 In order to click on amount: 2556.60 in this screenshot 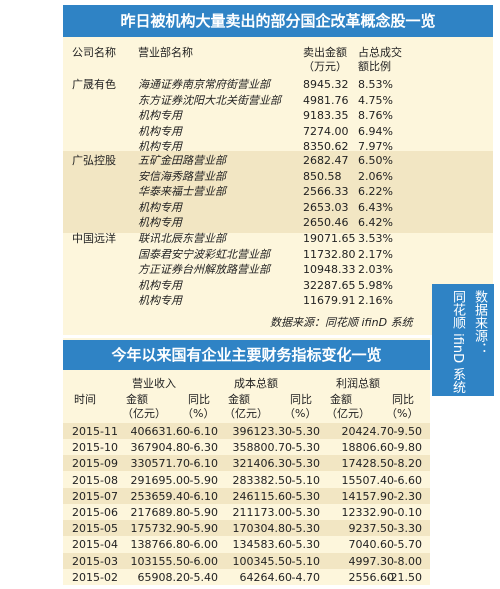, I will do `click(371, 577)`.